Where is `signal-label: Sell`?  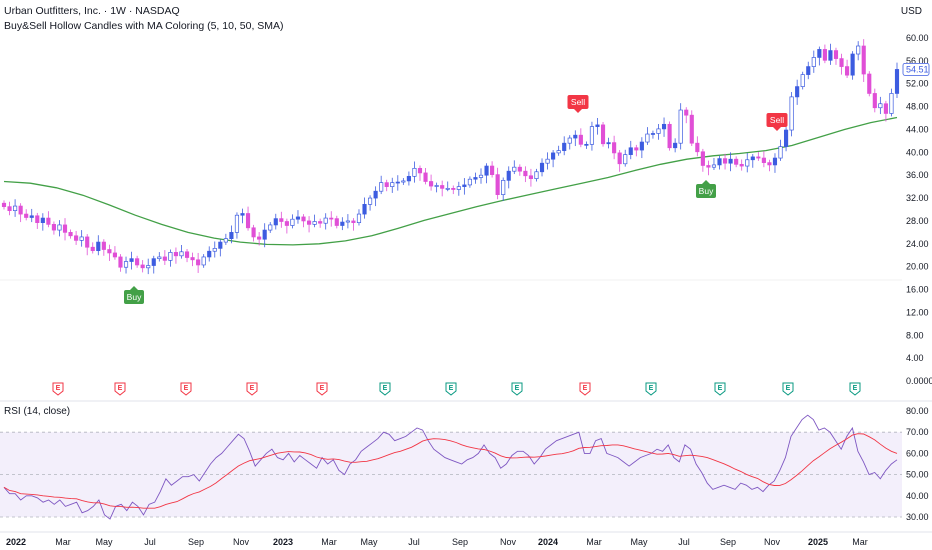
signal-label: Sell is located at coordinates (578, 102).